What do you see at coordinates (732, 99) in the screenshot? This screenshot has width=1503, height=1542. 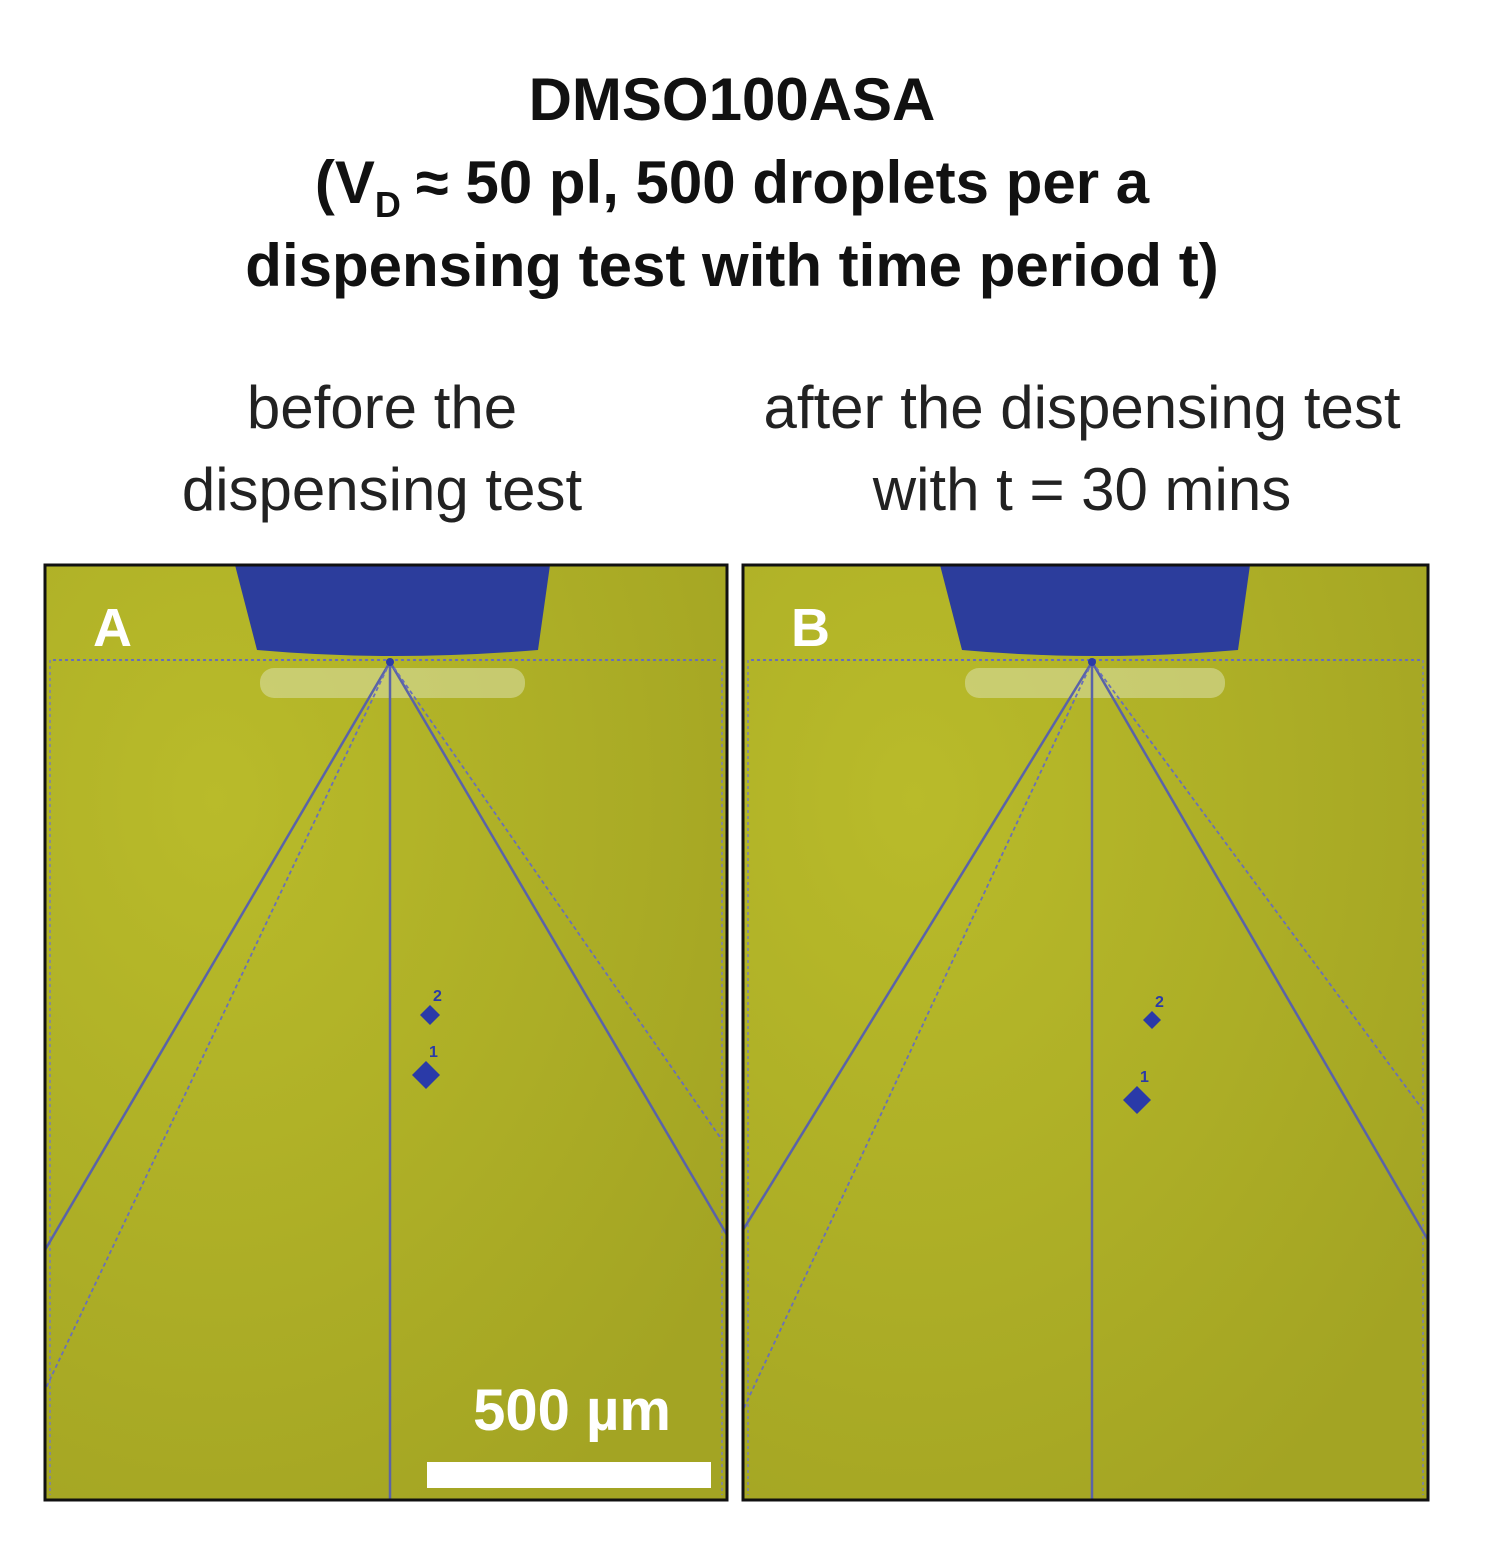 I see `title-line: DMSO100ASA` at bounding box center [732, 99].